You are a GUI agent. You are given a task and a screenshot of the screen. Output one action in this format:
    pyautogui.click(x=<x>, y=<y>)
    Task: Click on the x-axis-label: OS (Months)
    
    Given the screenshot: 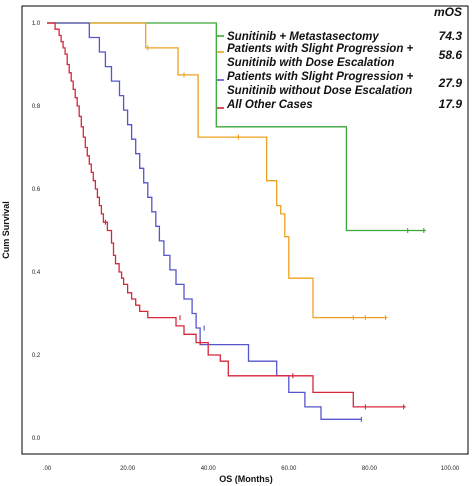 What is the action you would take?
    pyautogui.click(x=246, y=479)
    